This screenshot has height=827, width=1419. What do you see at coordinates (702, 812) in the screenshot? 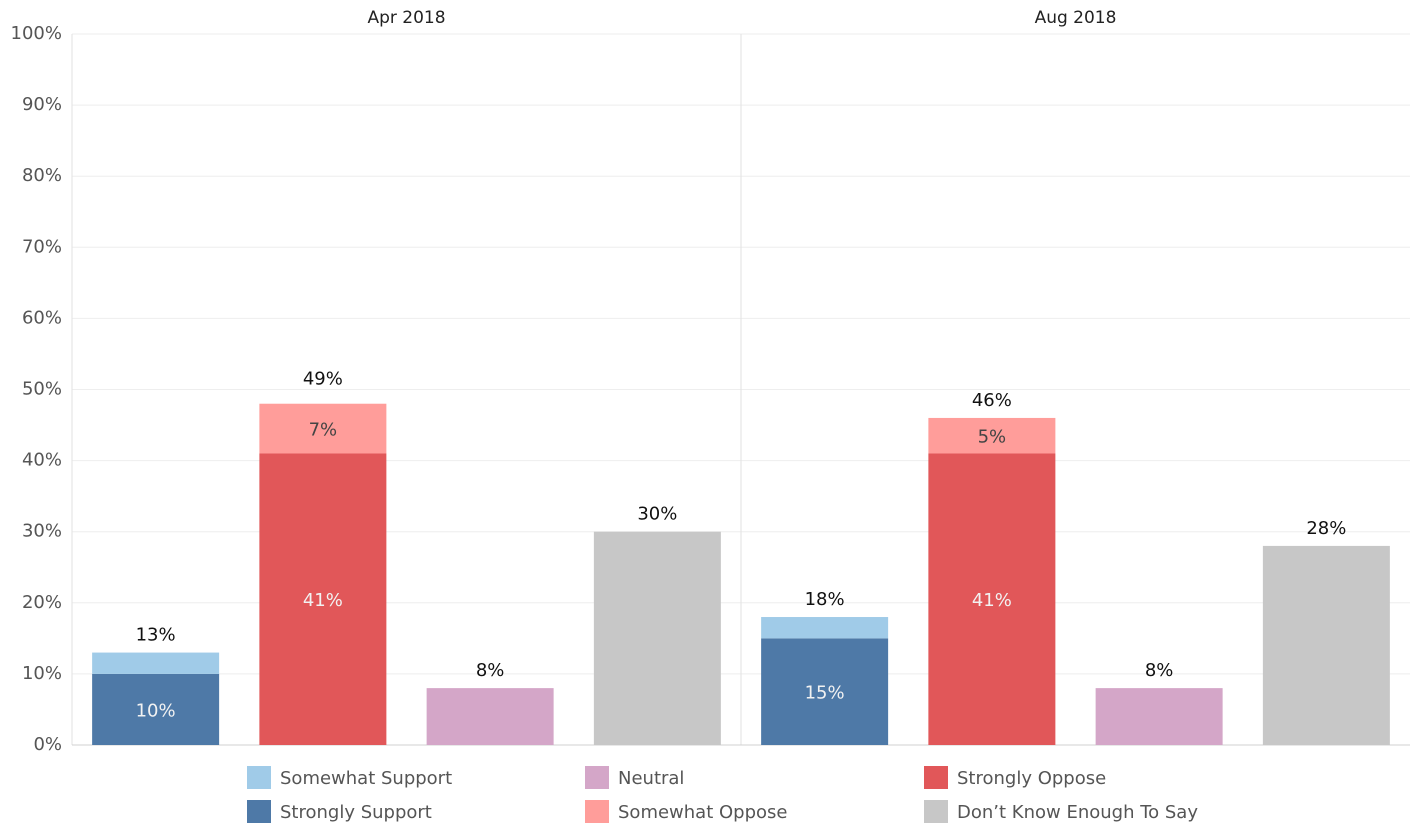
I see `legend-label: Somewhat Oppose` at bounding box center [702, 812].